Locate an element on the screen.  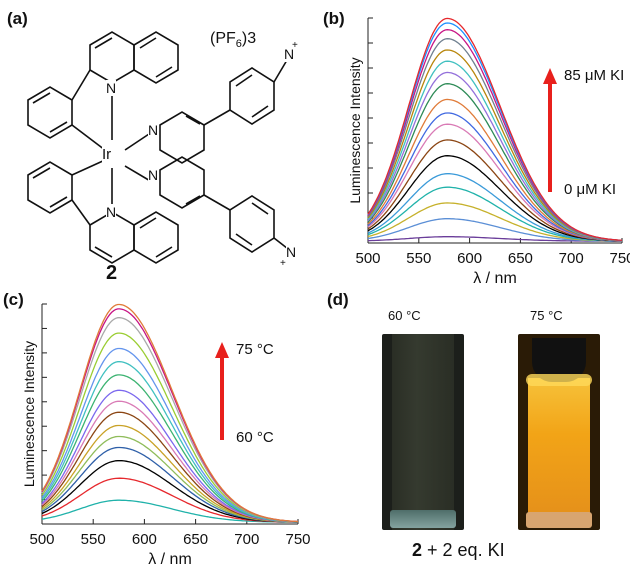
vials-caption: 2 + 2 eq. KI is located at coordinates (458, 550).